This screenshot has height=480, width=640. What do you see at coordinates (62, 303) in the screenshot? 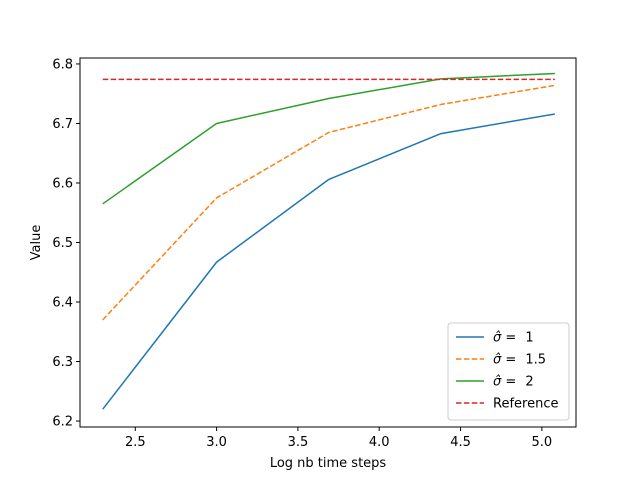
I see `y-tick-label: 6.4` at bounding box center [62, 303].